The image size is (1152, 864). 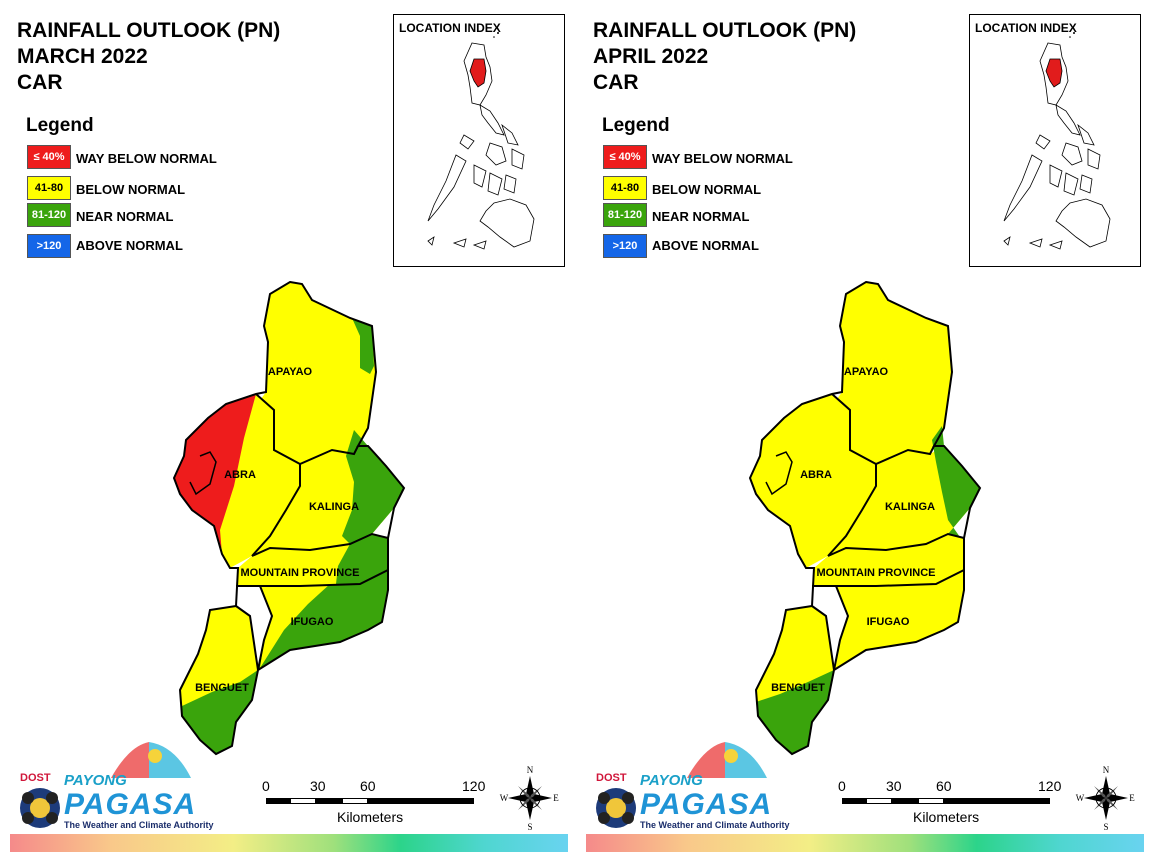 I want to click on abra-way-below, so click(x=215, y=474).